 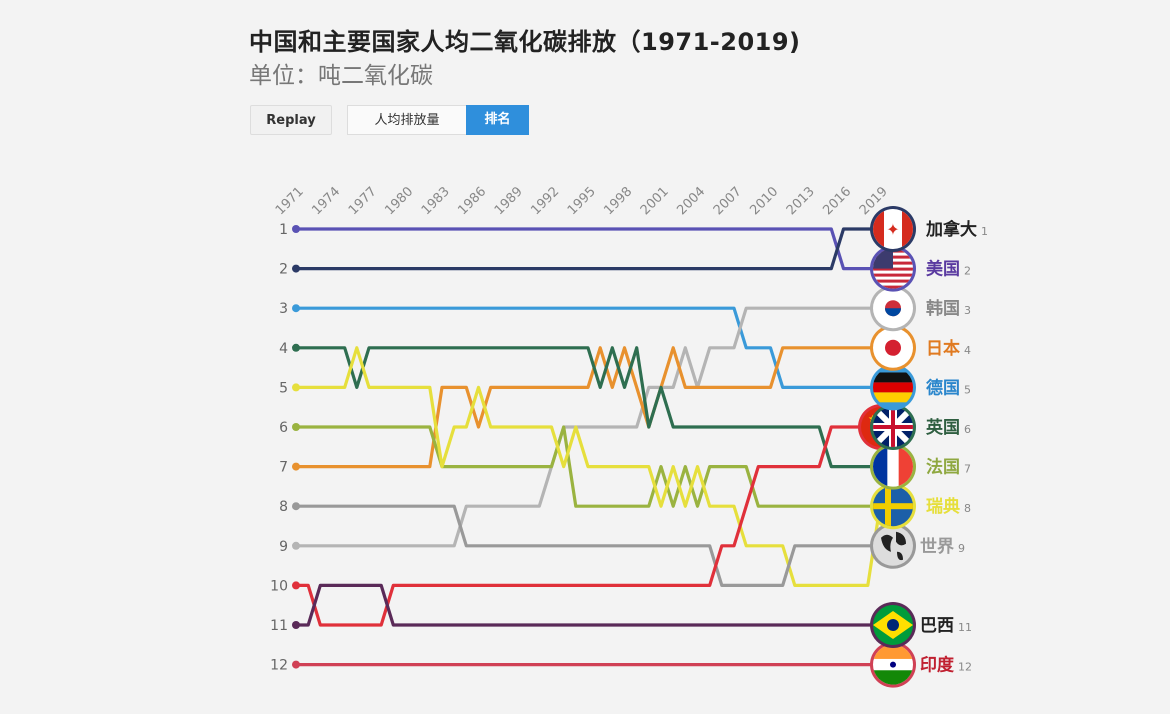 What do you see at coordinates (837, 201) in the screenshot?
I see `x-tick-label: 2016` at bounding box center [837, 201].